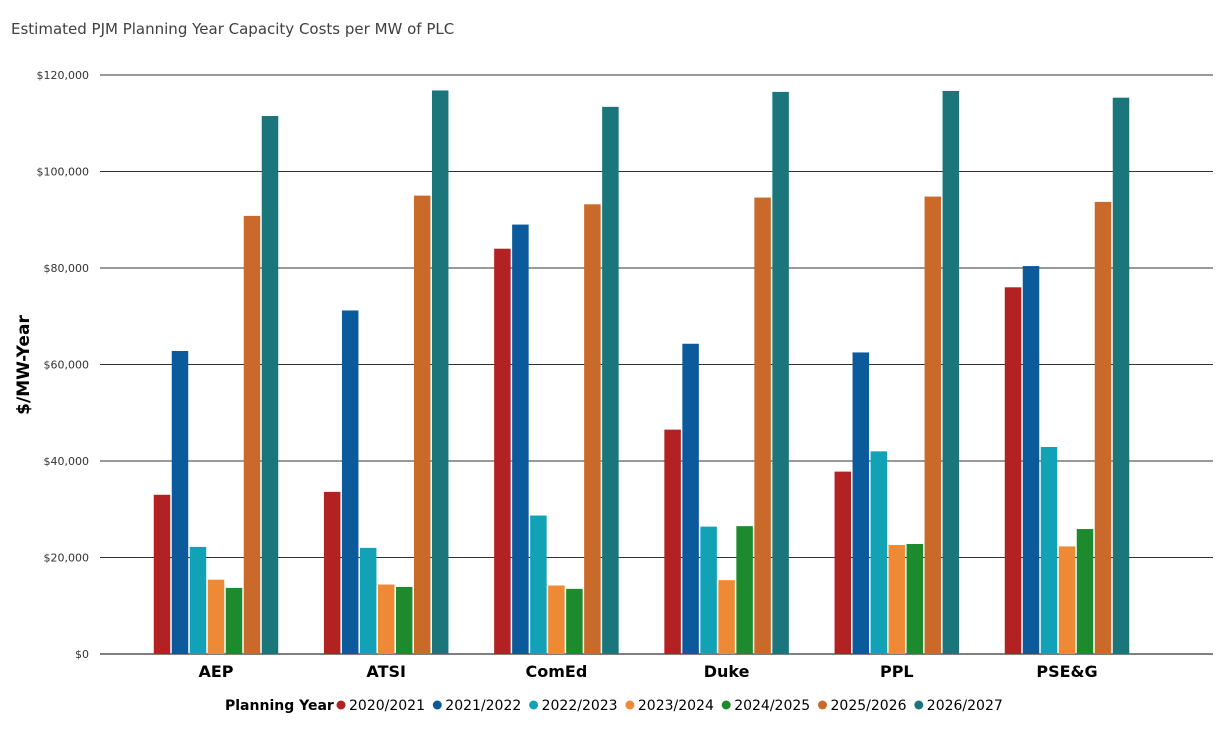  What do you see at coordinates (861, 503) in the screenshot?
I see `bar-ppl-2021-2022` at bounding box center [861, 503].